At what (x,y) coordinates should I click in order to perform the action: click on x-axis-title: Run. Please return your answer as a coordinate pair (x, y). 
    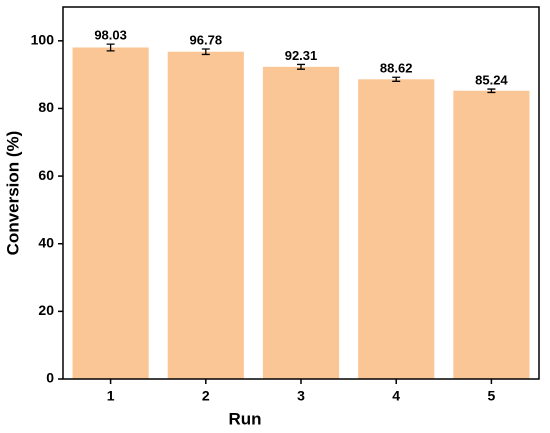
    Looking at the image, I should click on (244, 418).